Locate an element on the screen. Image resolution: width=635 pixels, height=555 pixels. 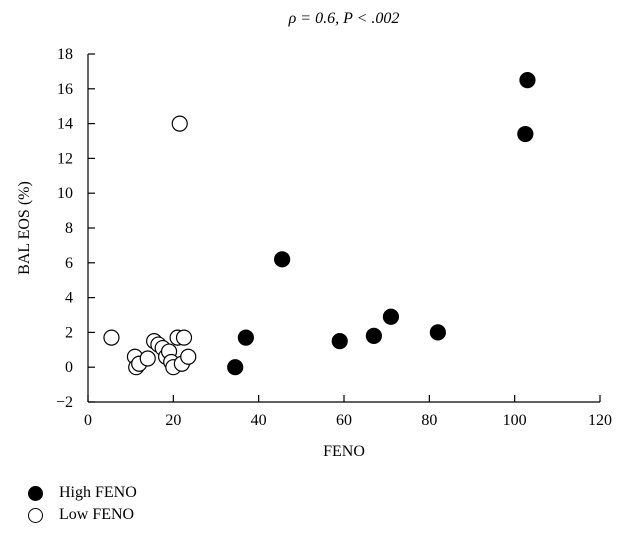
y-tick-label: 4 is located at coordinates (69, 298).